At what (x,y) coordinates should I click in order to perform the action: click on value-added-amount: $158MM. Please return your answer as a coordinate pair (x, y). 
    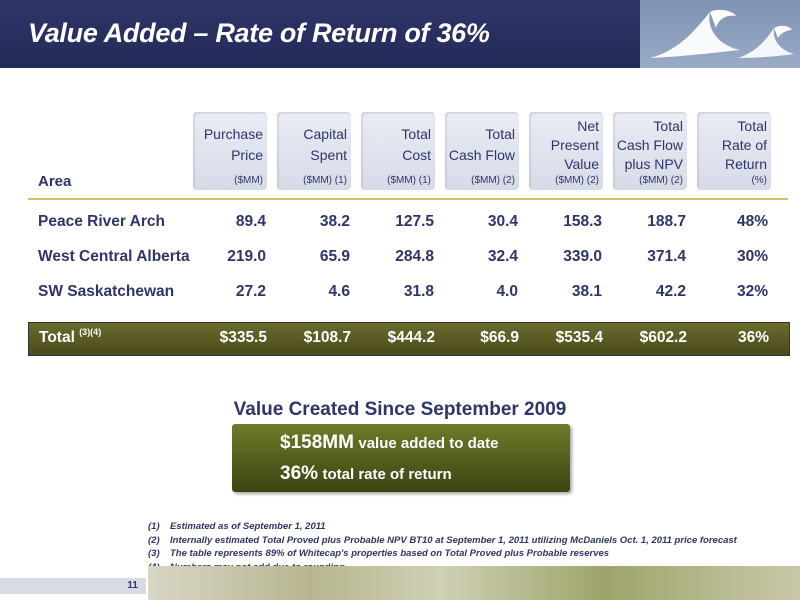
    Looking at the image, I should click on (317, 442).